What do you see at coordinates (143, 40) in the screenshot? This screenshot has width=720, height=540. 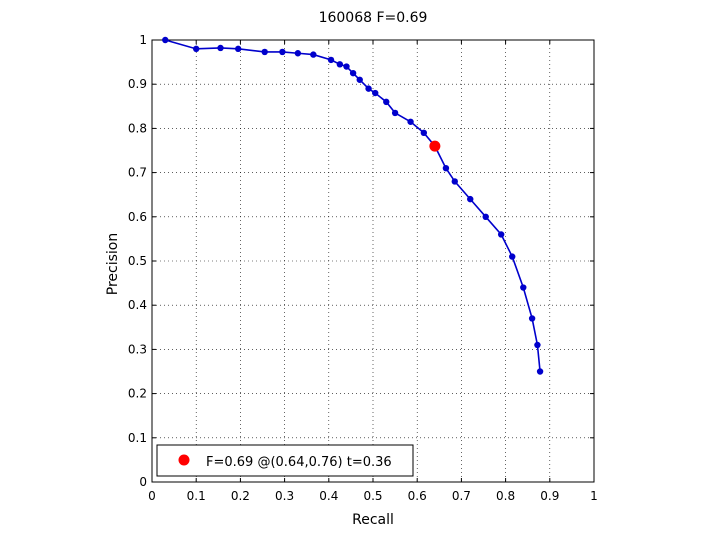 I see `y-tick-label: 1` at bounding box center [143, 40].